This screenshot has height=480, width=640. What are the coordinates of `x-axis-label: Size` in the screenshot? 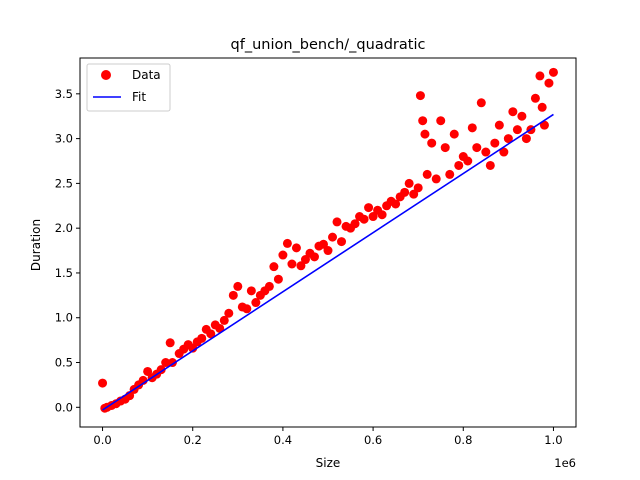 It's located at (328, 463).